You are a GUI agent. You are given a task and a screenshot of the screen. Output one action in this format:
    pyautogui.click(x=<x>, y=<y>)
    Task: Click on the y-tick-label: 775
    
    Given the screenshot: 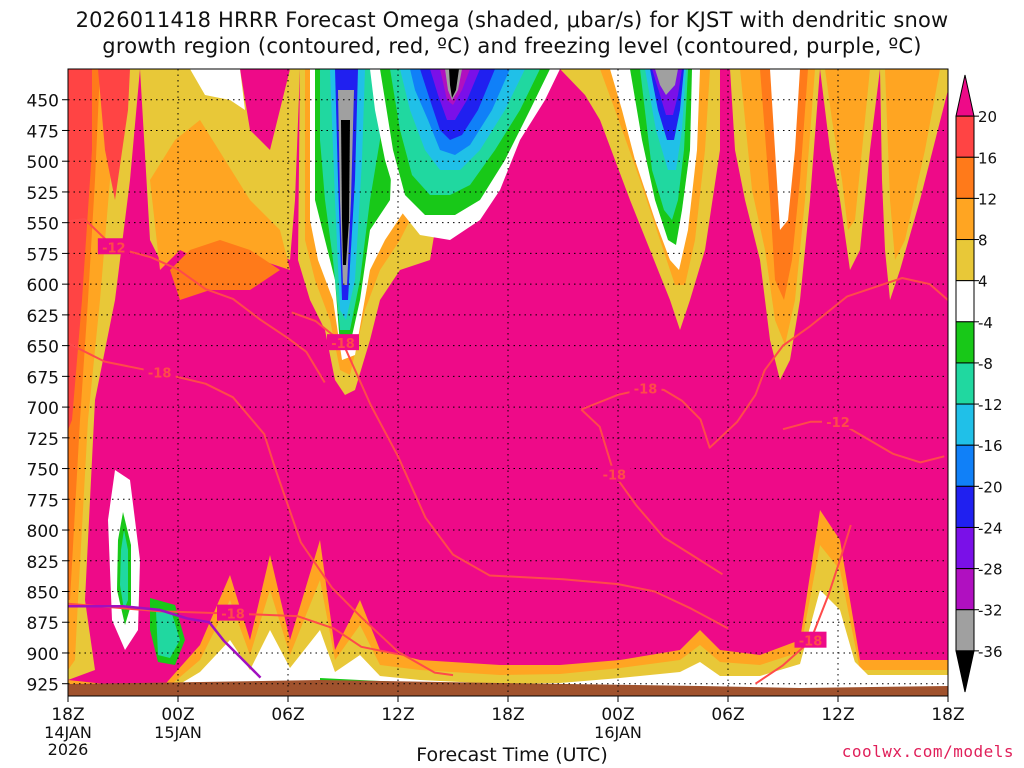 What is the action you would take?
    pyautogui.click(x=43, y=501)
    